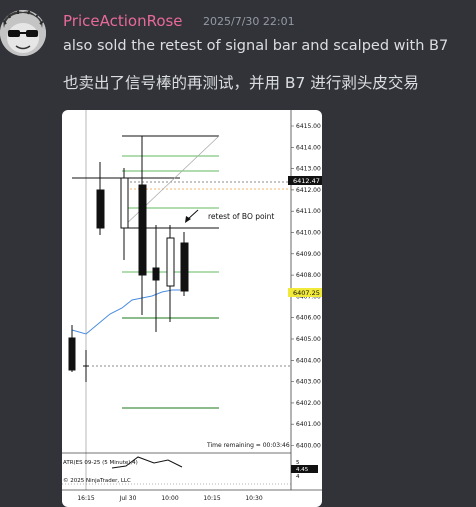 This screenshot has height=507, width=476. I want to click on y-tick-label: 6409.00, so click(308, 254).